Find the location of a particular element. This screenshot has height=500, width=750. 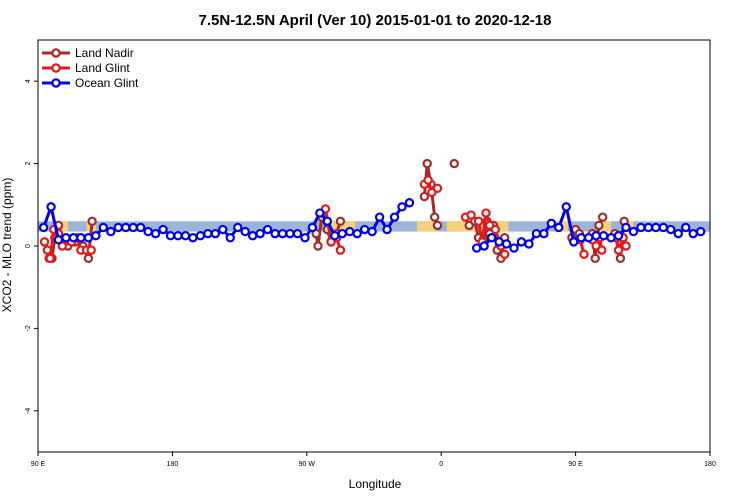

legend-item: Ocean Glint is located at coordinates (90, 83).